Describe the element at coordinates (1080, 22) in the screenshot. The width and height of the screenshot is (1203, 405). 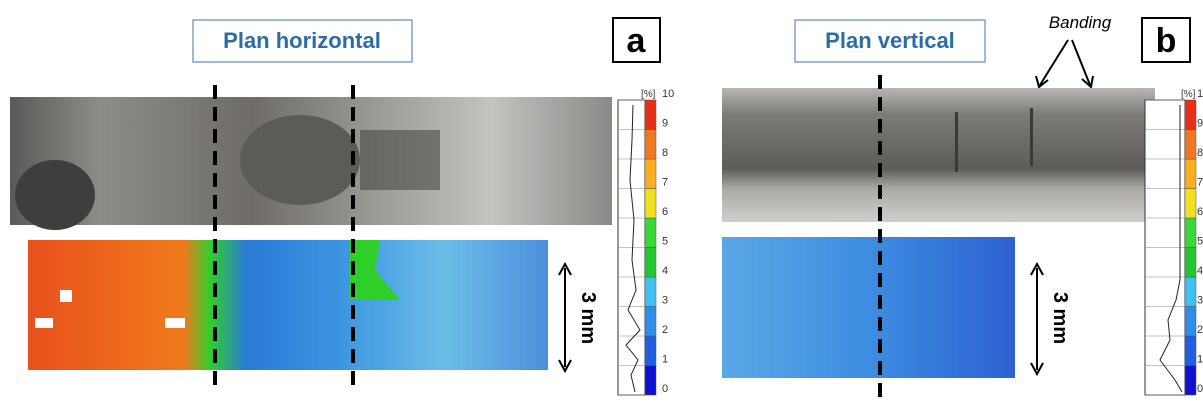
I see `annotation: Banding` at that location.